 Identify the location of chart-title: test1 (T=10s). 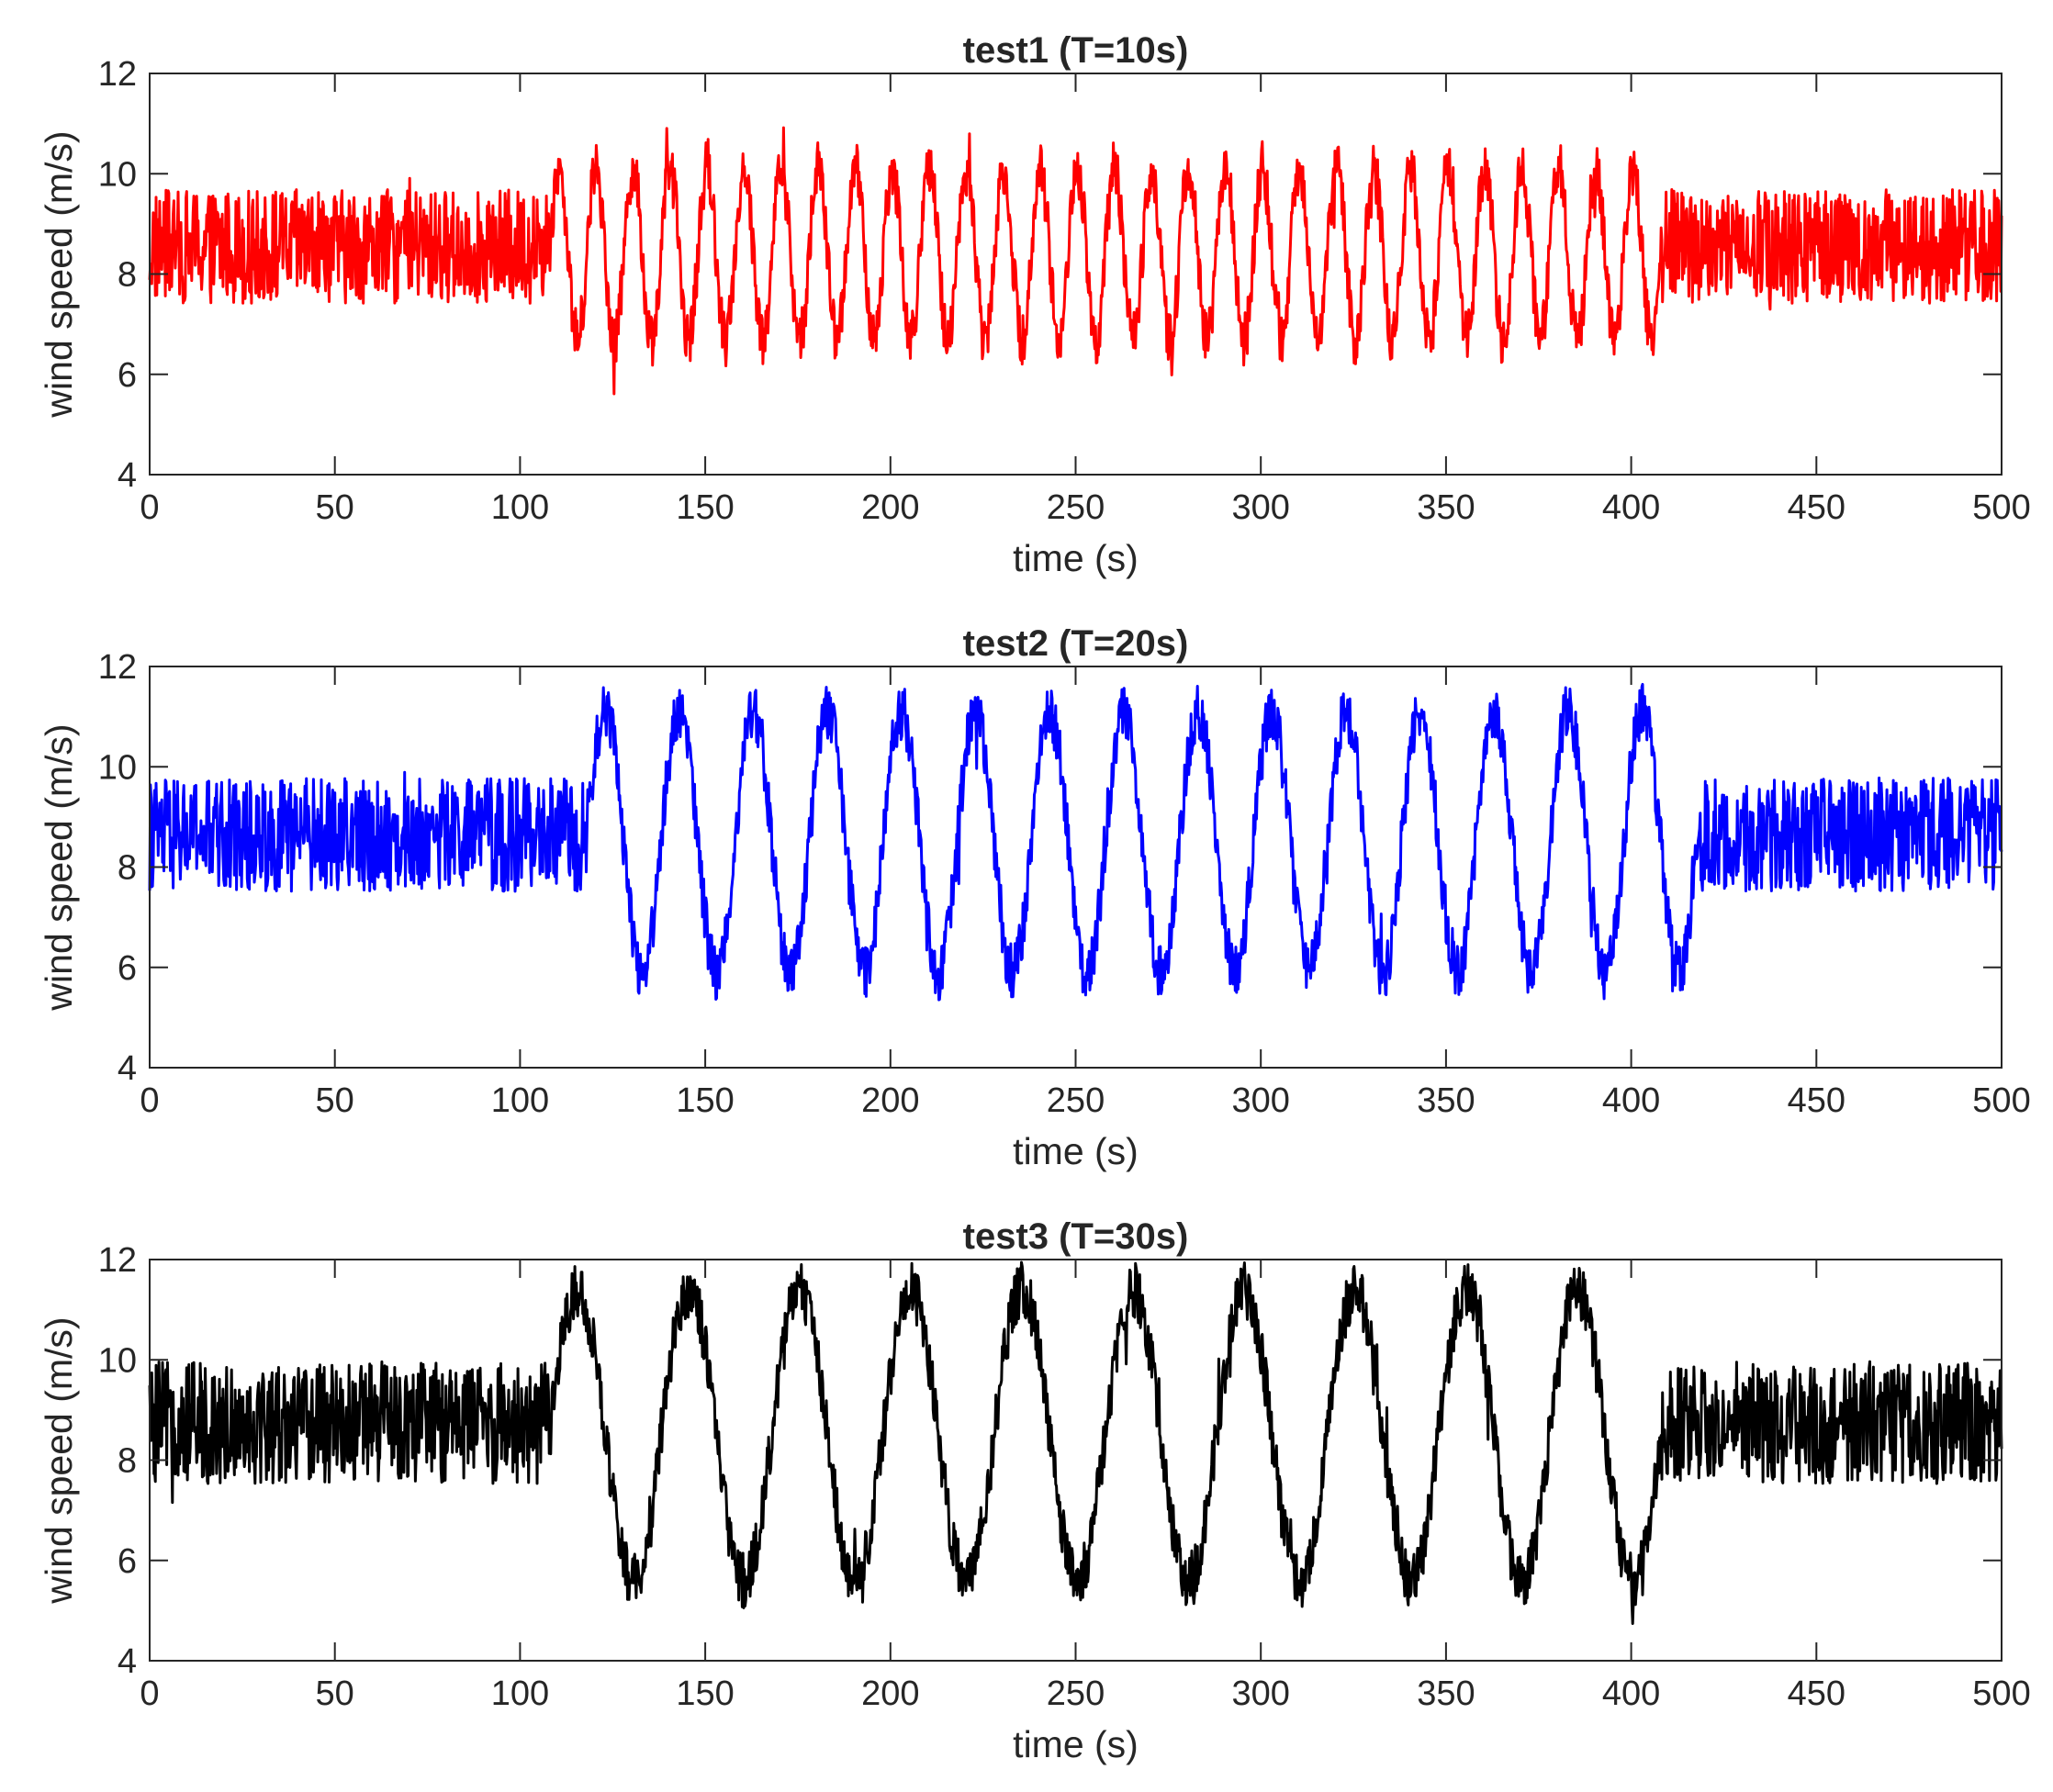
(1076, 50).